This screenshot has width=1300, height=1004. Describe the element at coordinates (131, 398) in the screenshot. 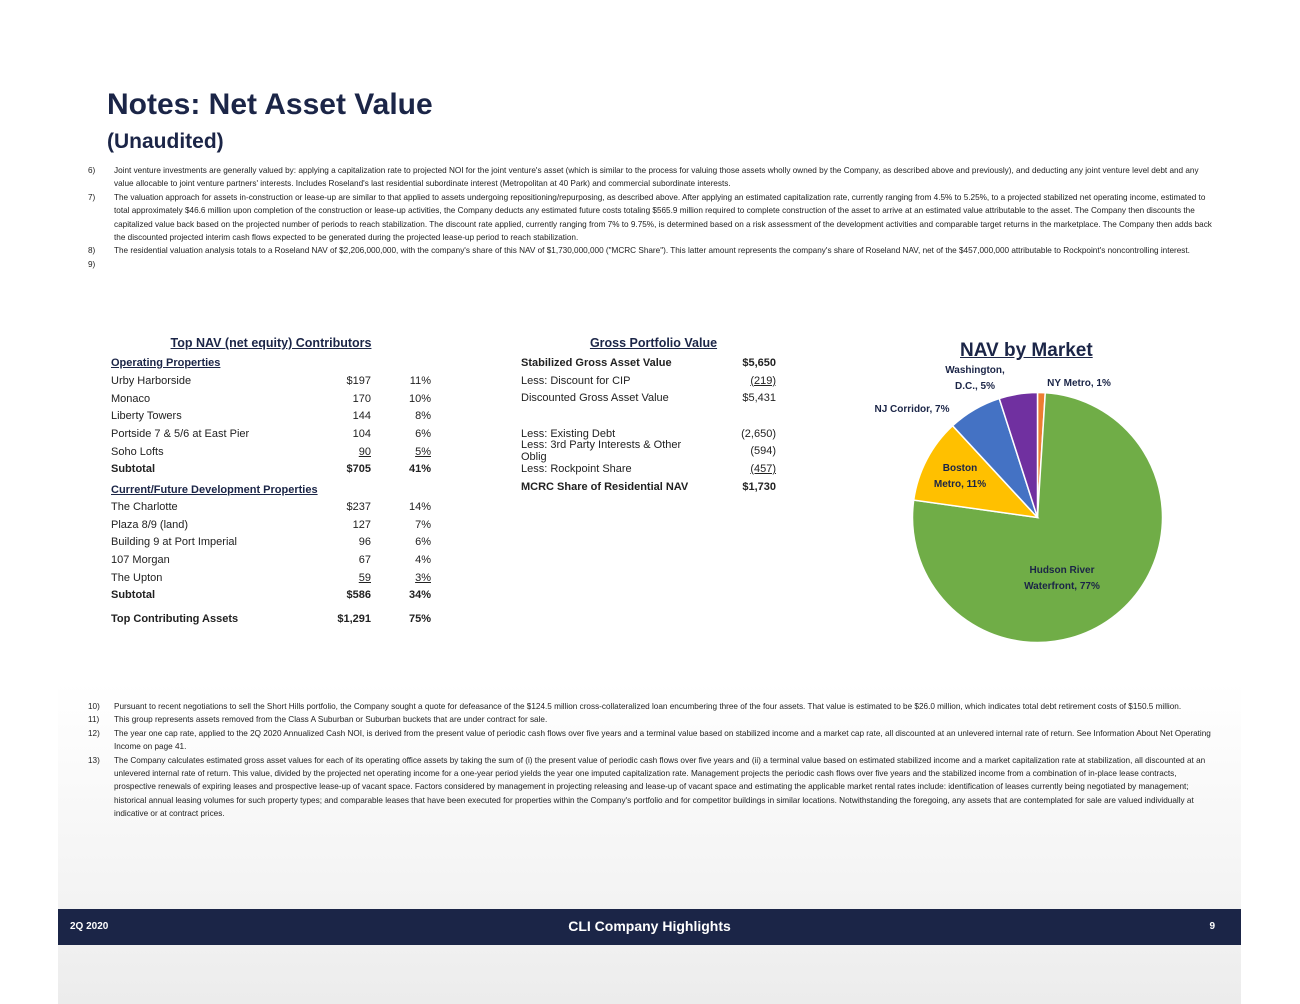

I see `property-name: Monaco` at that location.